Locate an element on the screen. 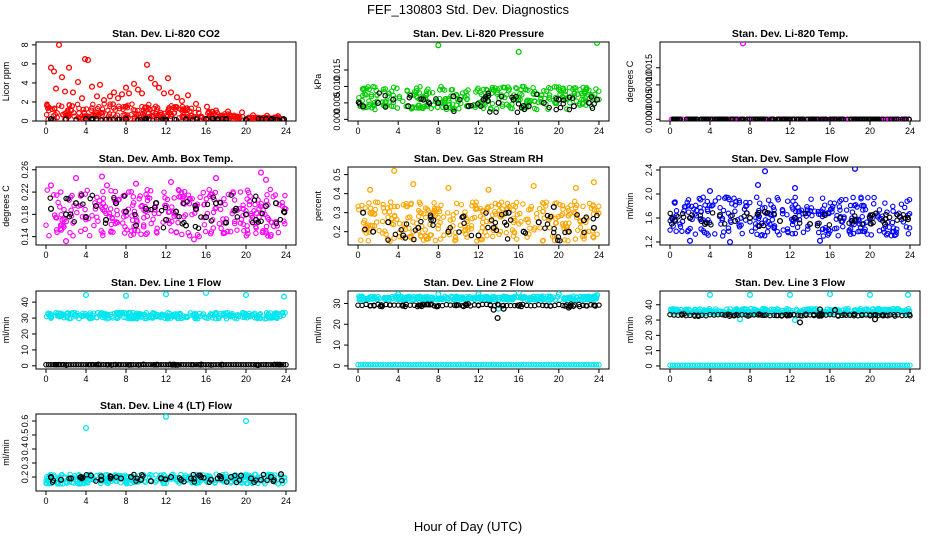 The height and width of the screenshot is (540, 936). y-tick-label: 0.2 is located at coordinates (337, 231).